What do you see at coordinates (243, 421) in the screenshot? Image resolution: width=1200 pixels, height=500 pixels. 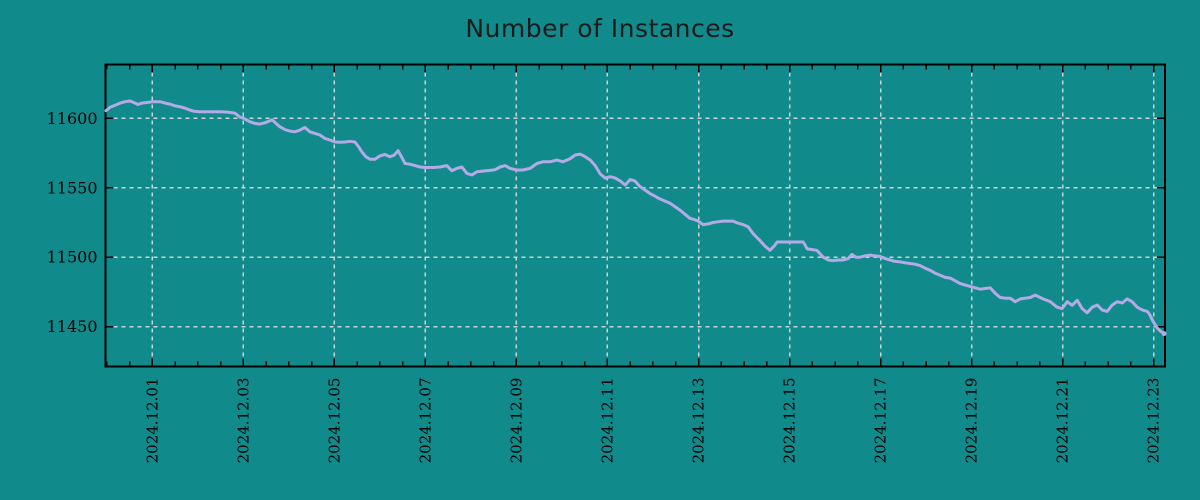 I see `x-tick-label: 2024.12.03` at bounding box center [243, 421].